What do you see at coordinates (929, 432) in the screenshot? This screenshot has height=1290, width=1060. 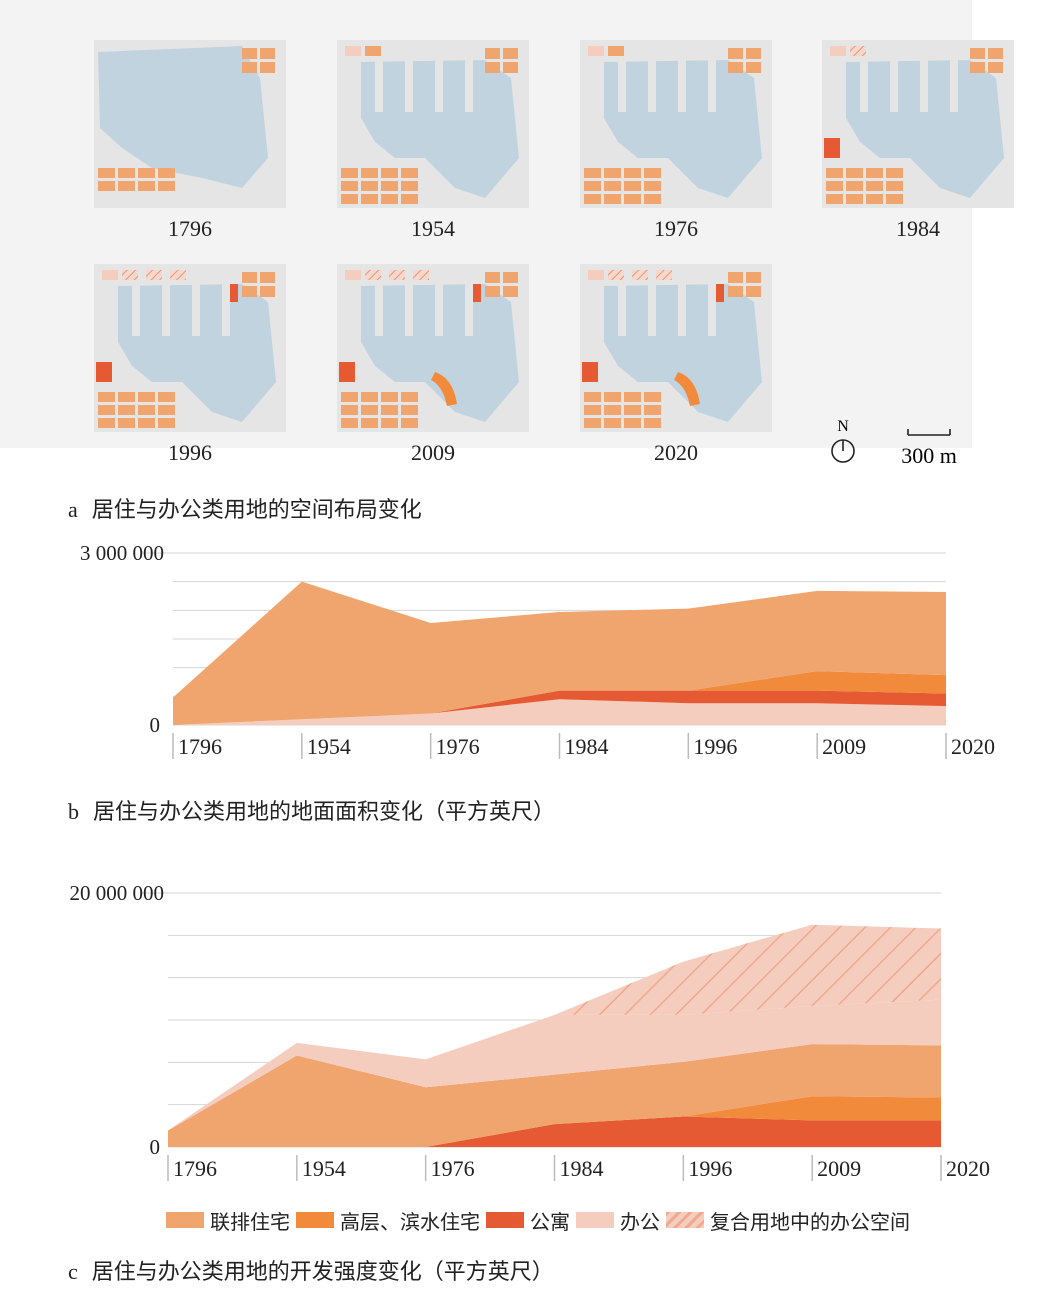 I see `scale-bar-icon` at bounding box center [929, 432].